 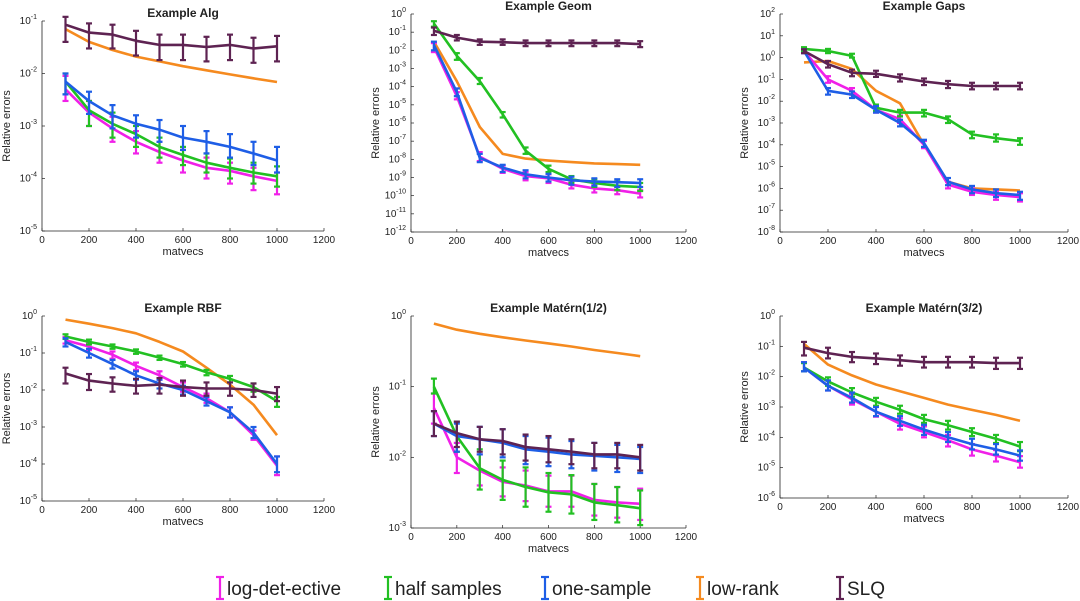 I want to click on series-log-det-ective, so click(x=537, y=120).